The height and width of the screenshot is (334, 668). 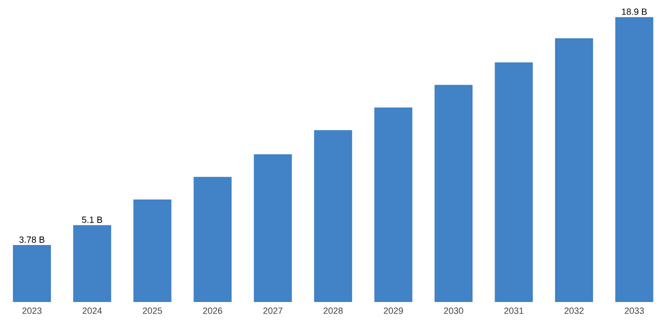 I want to click on data-label: 3.78 B, so click(x=31, y=239).